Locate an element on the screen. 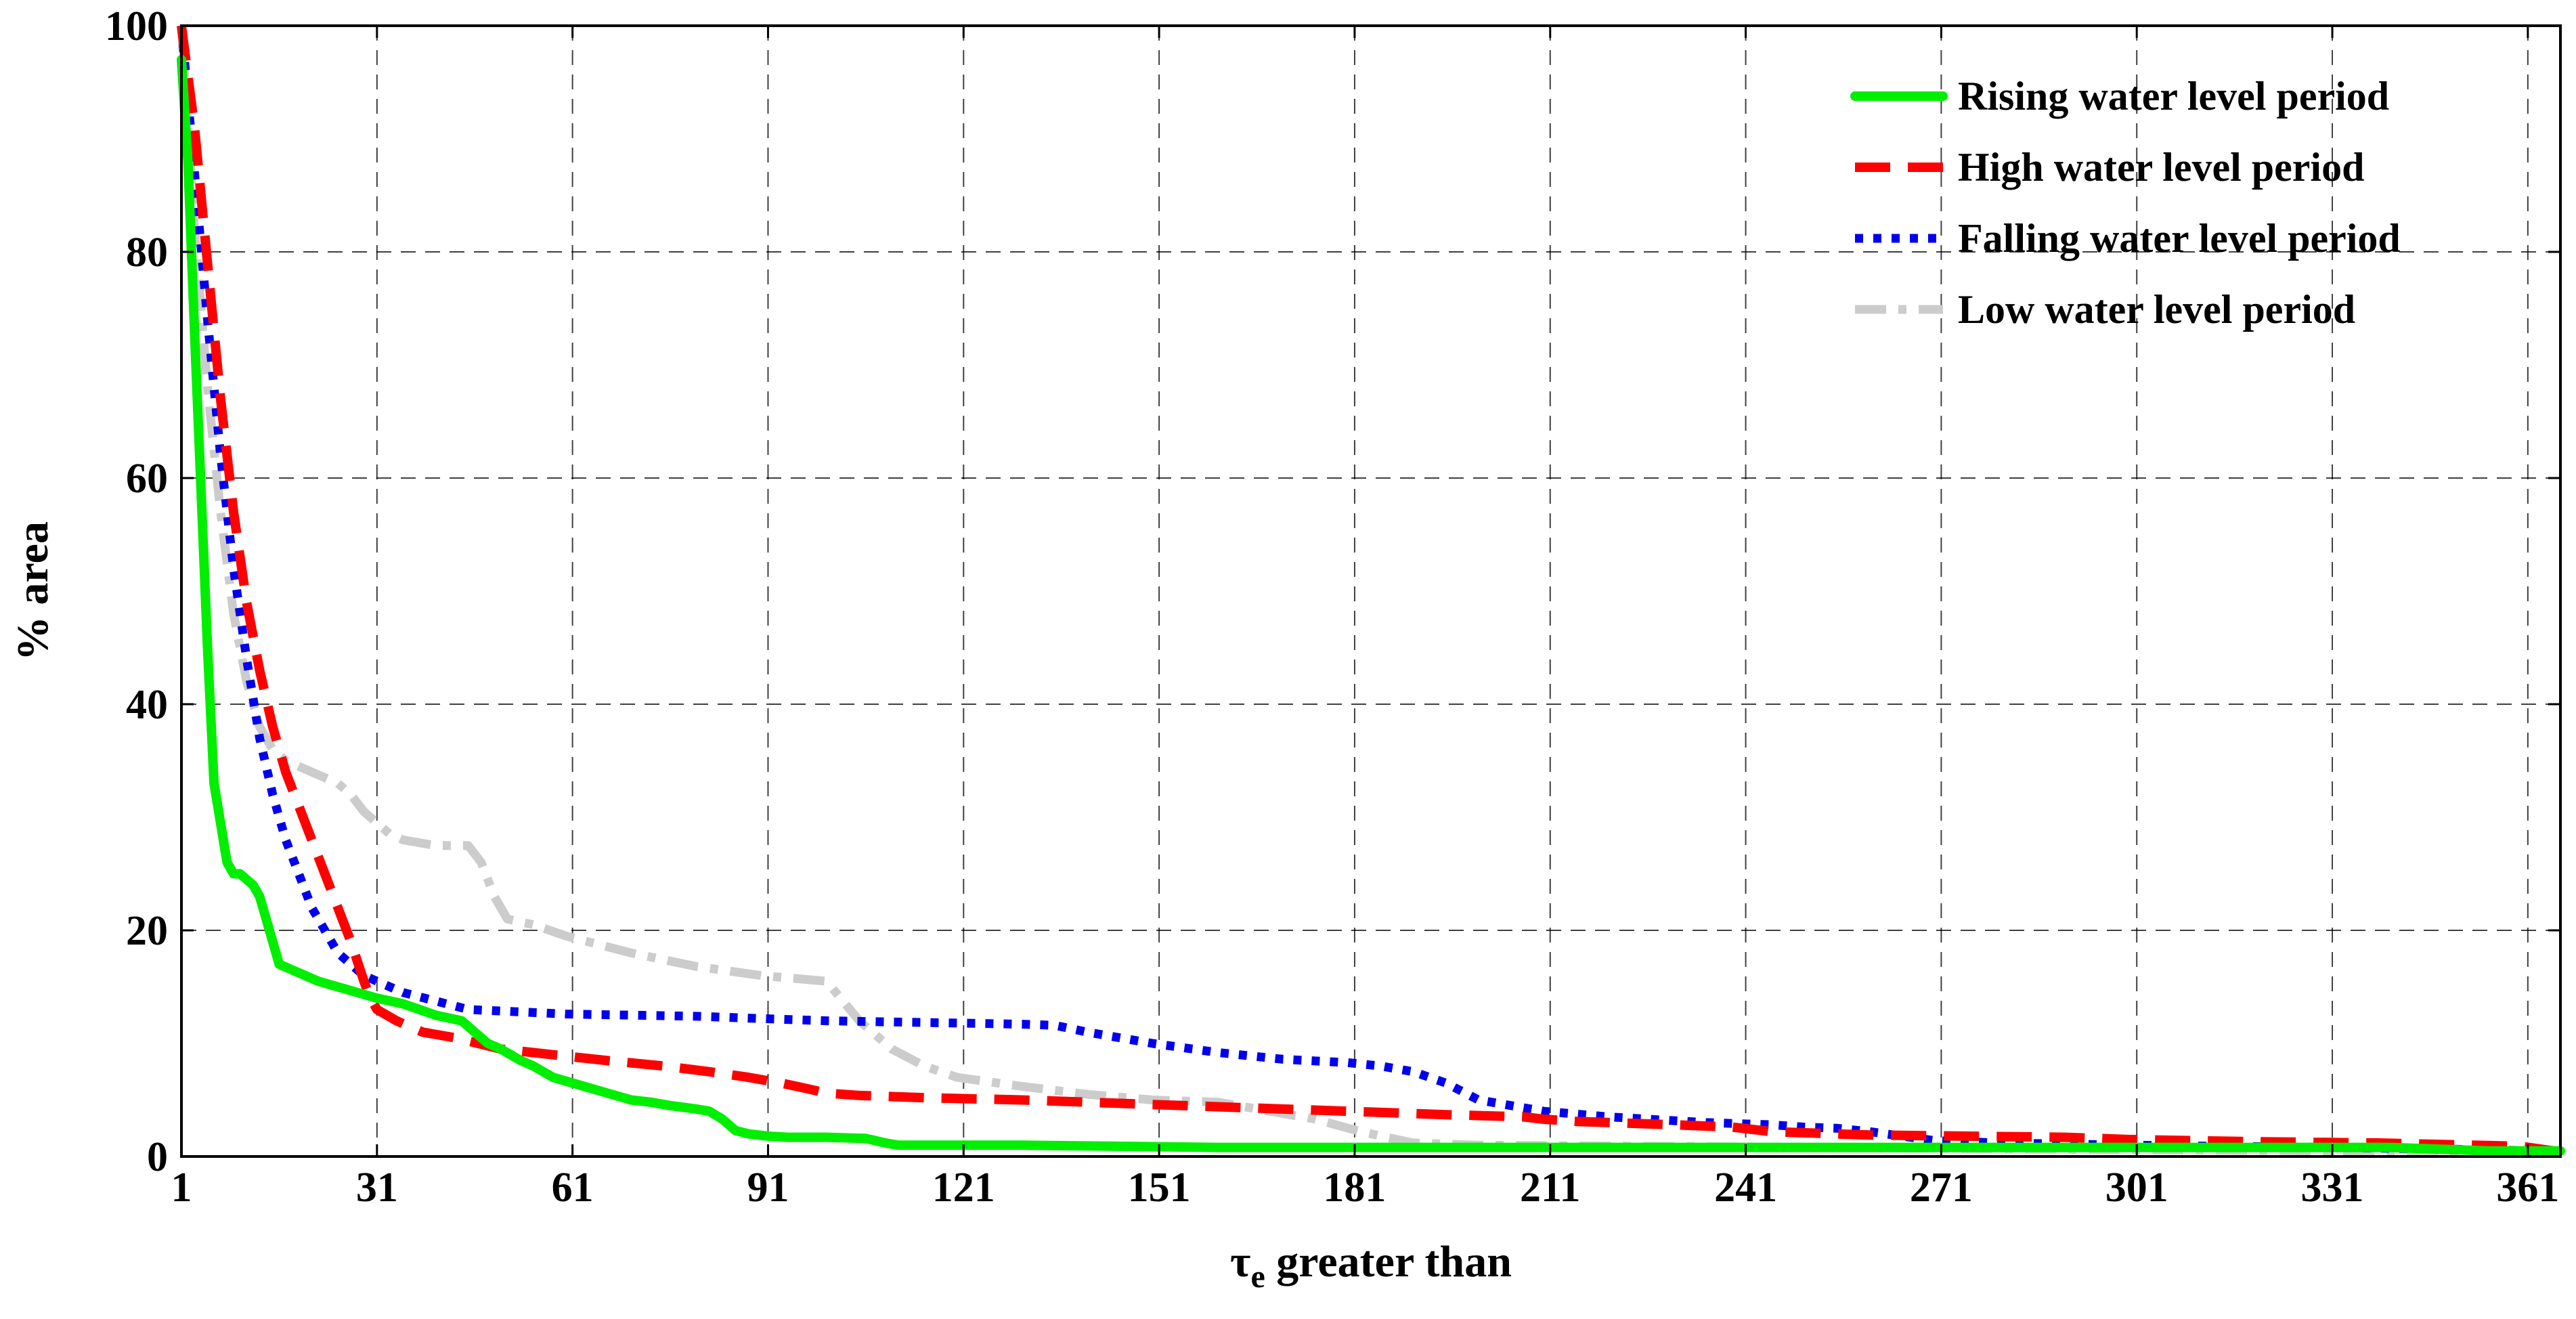 Image resolution: width=2576 pixels, height=1319 pixels. x-tick-label: 121 is located at coordinates (963, 1188).